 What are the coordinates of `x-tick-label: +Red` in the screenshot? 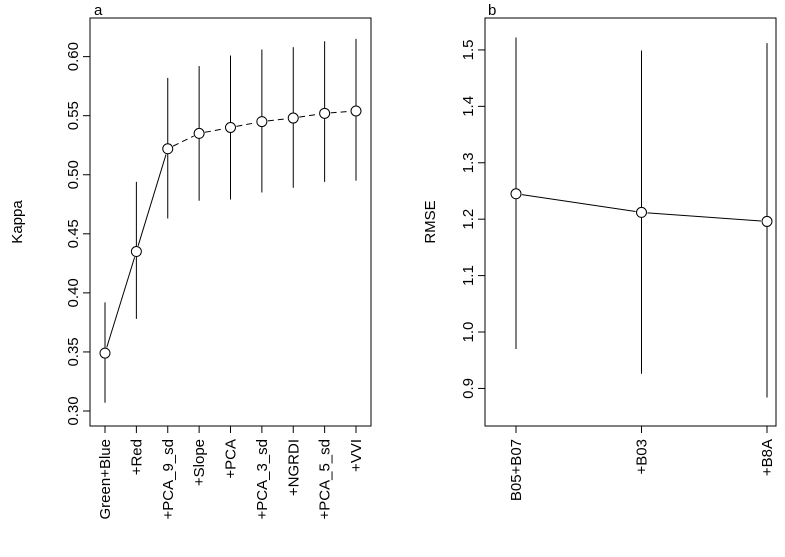 It's located at (136, 457).